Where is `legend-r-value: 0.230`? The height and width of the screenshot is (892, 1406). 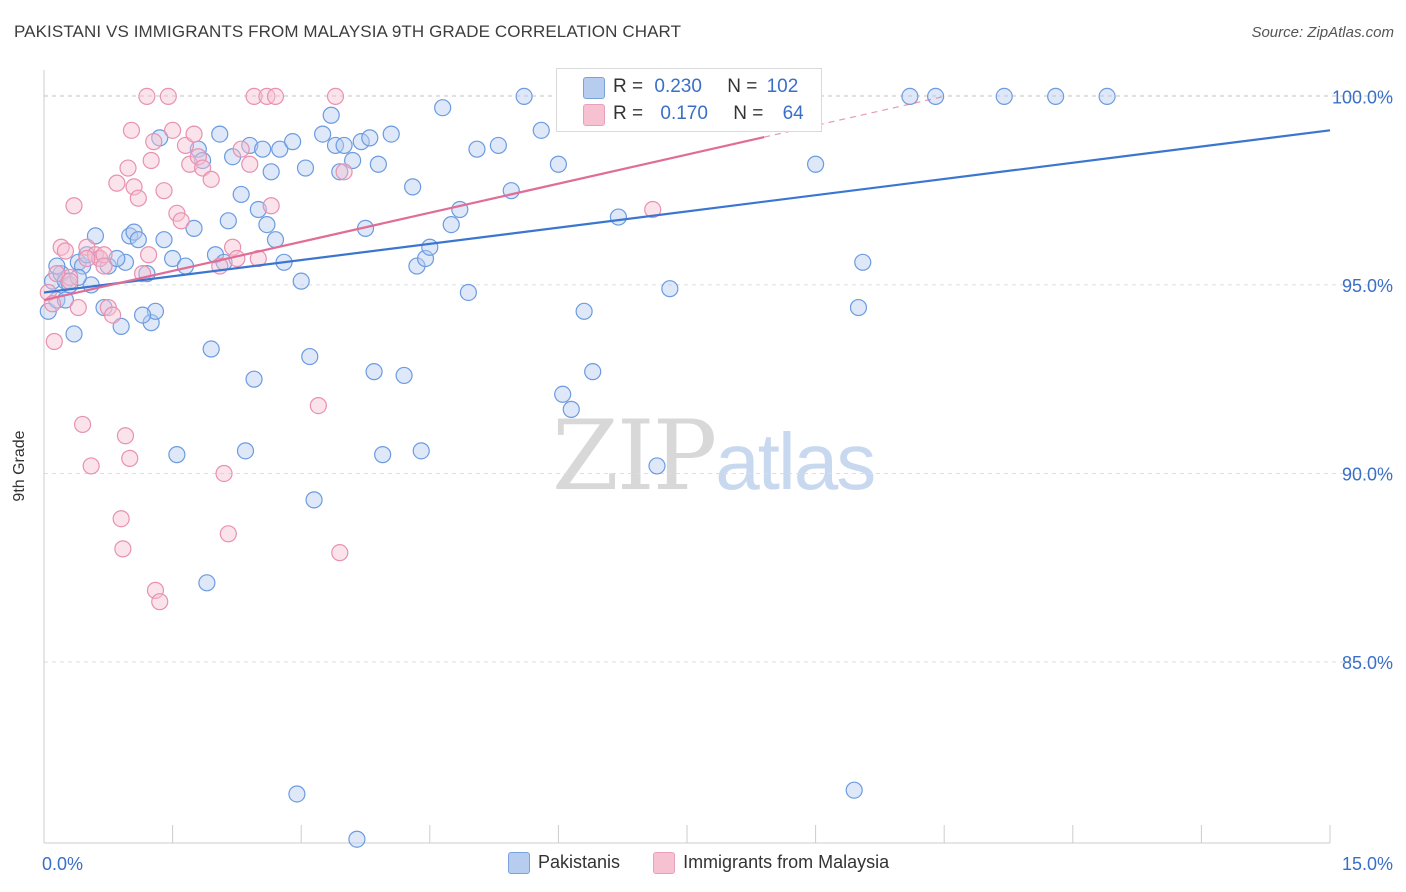
legend-r-value: 0.230 is located at coordinates (678, 86).